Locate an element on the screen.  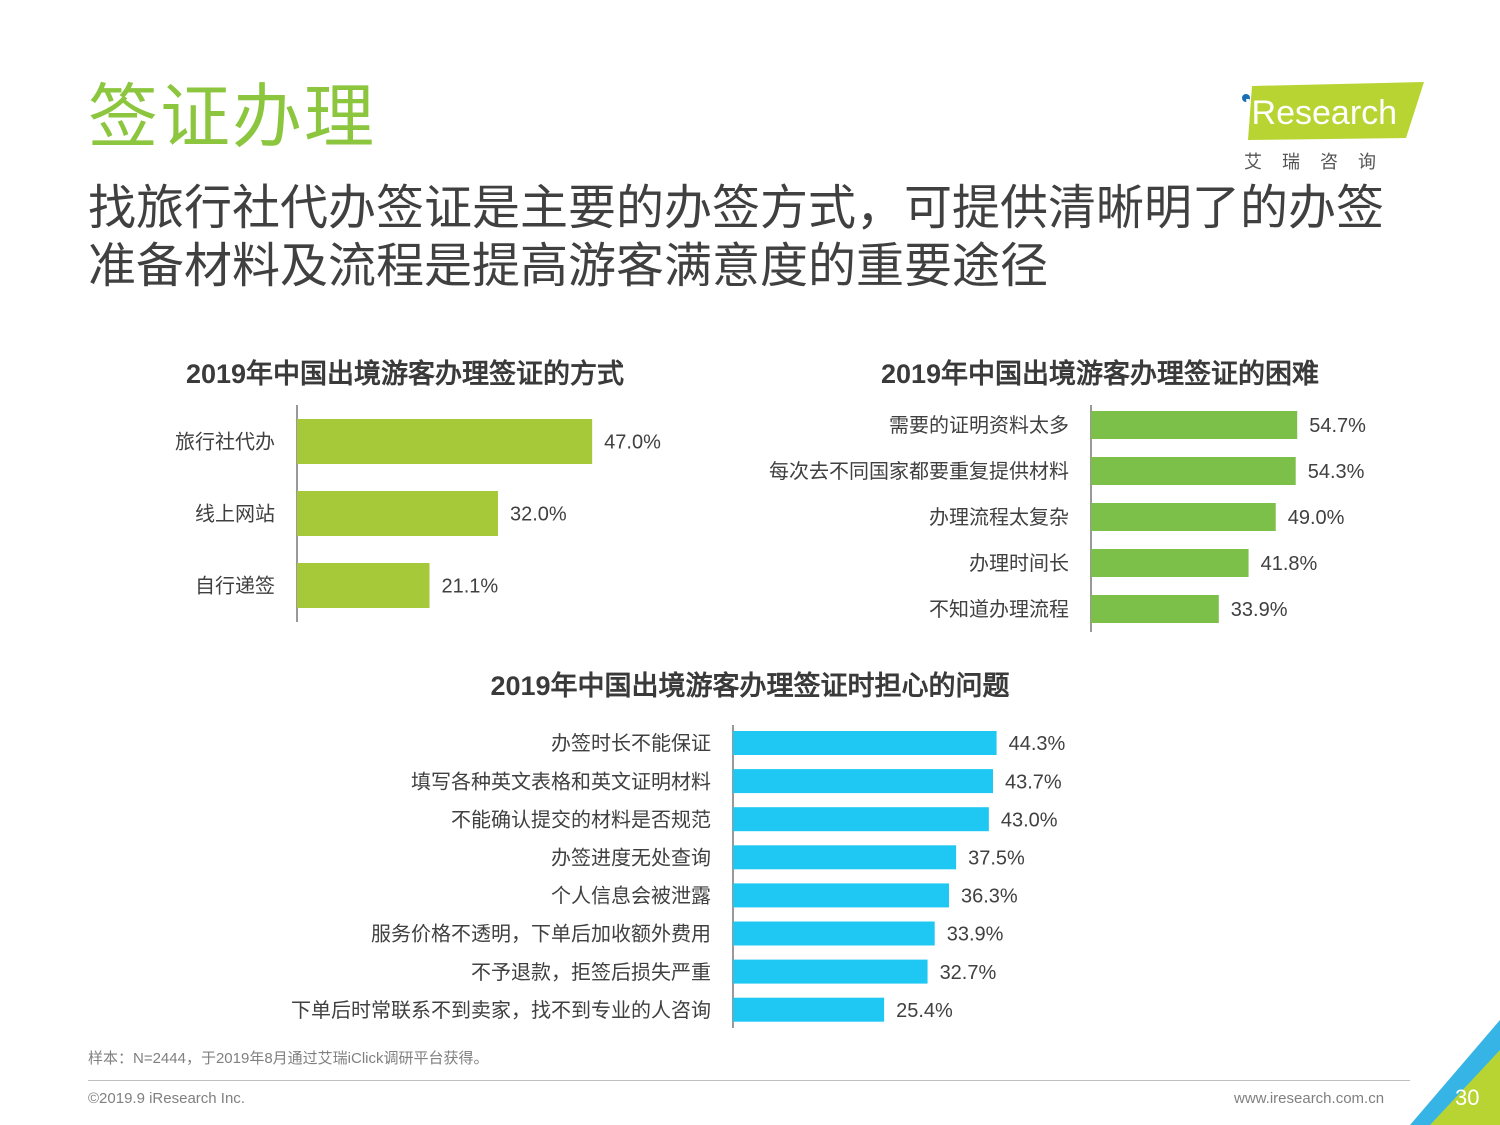
chart2-value-label: 49.0% is located at coordinates (1316, 518).